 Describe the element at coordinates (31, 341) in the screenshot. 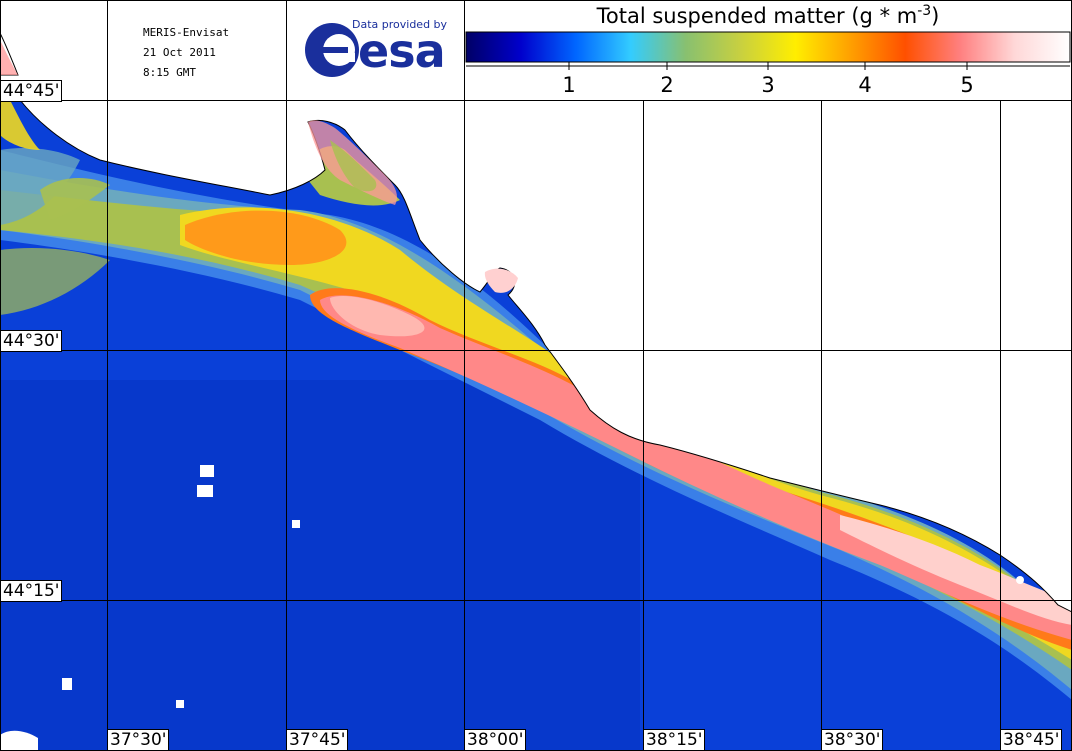

I see `lat-label-44-30: 44°30'` at that location.